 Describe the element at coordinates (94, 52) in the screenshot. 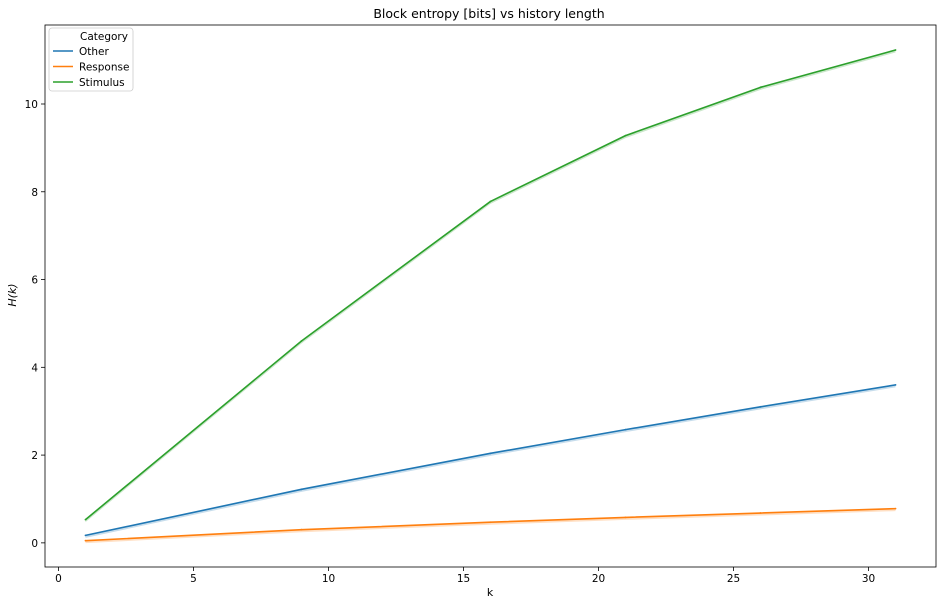

I see `legend-label-other: Other` at that location.